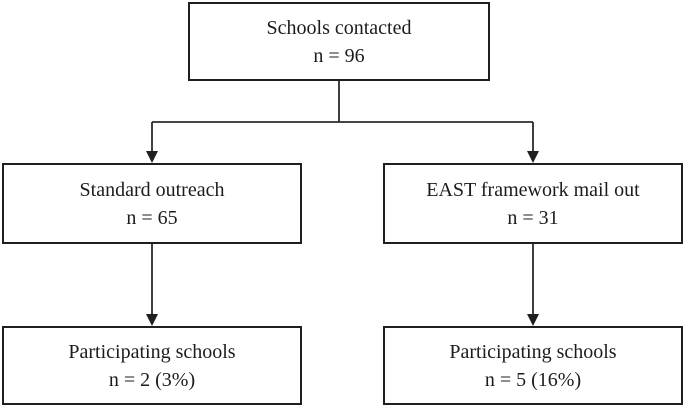 The width and height of the screenshot is (685, 410). What do you see at coordinates (339, 27) in the screenshot?
I see `node-schools-contacted-label: Schools contacted` at bounding box center [339, 27].